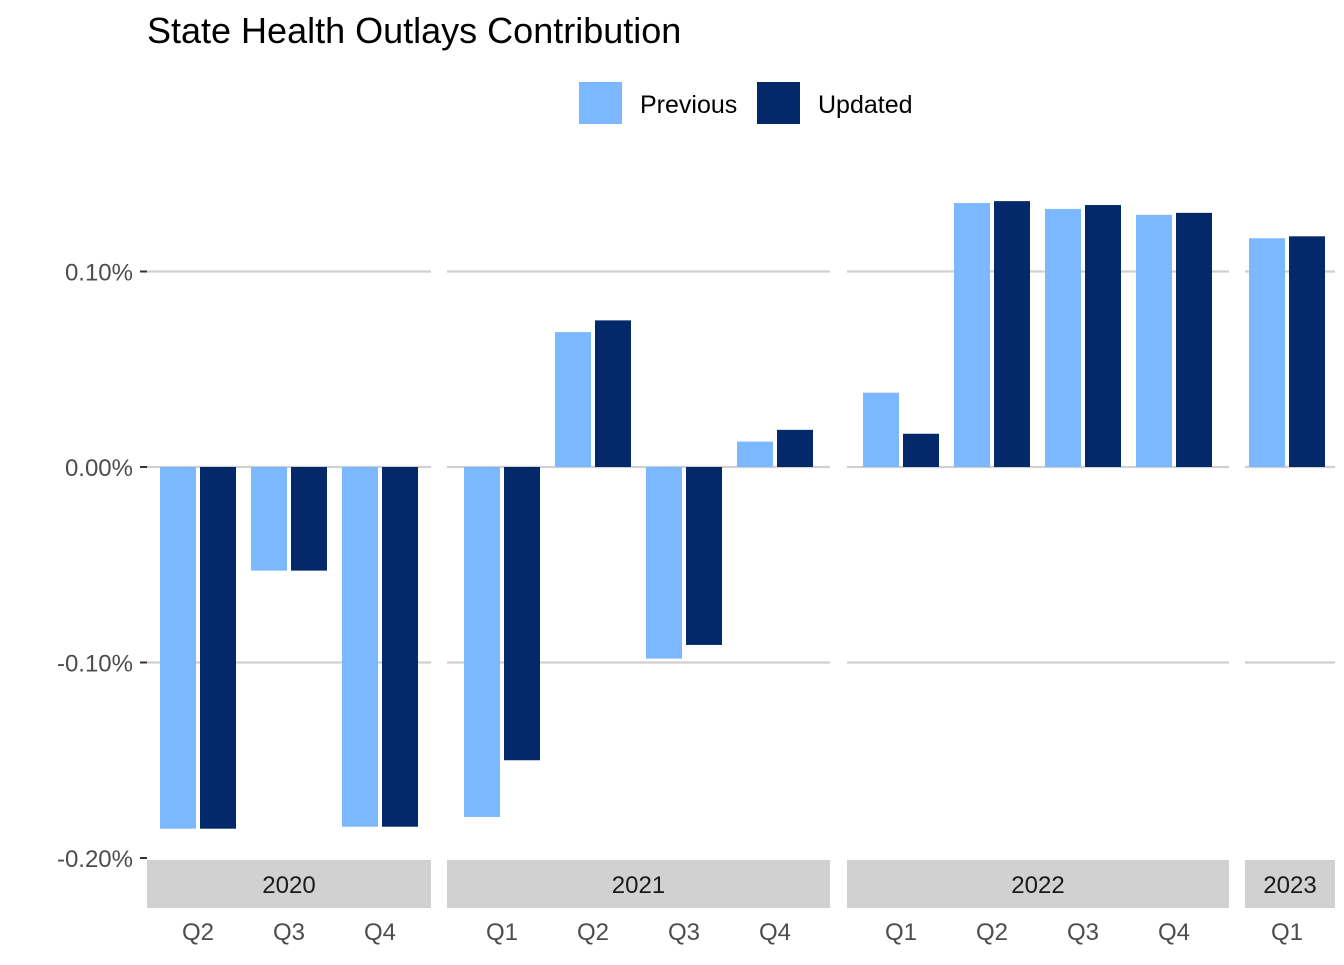  What do you see at coordinates (688, 105) in the screenshot?
I see `legend-label-previous: Previous` at bounding box center [688, 105].